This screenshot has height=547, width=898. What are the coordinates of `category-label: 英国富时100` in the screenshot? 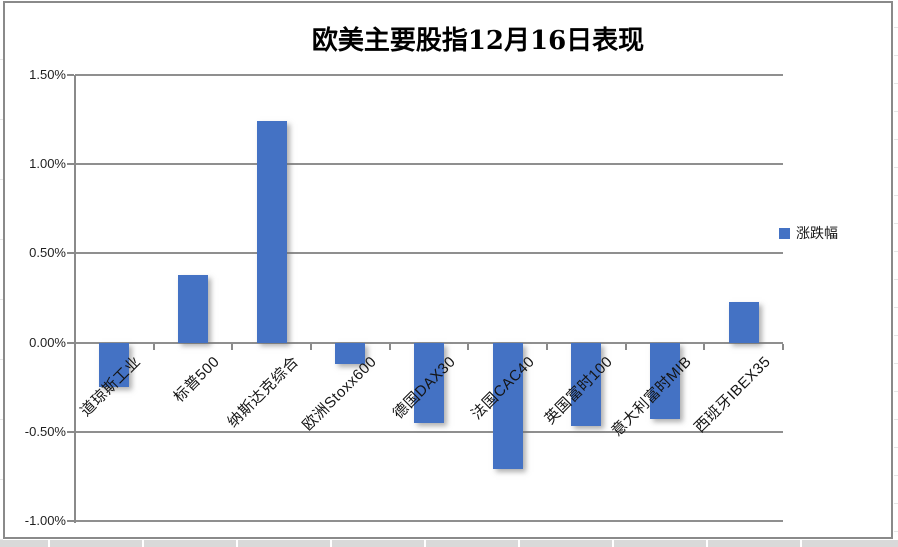 It's located at (579, 390).